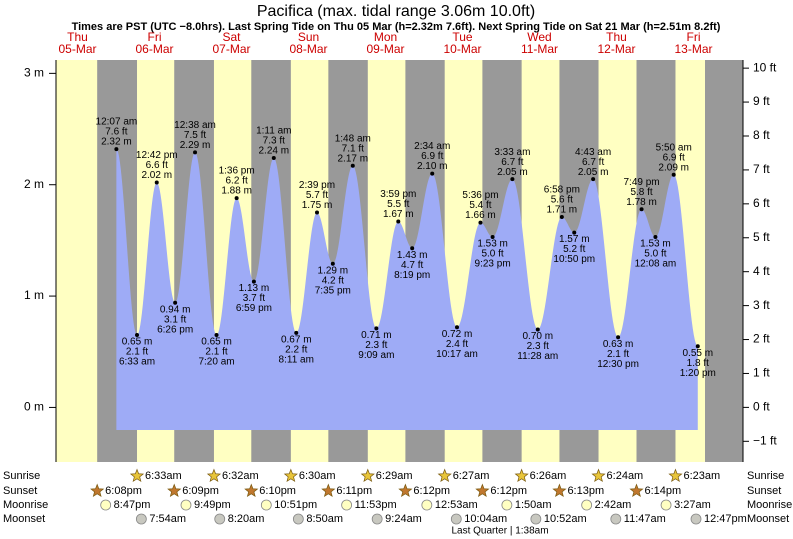 The width and height of the screenshot is (793, 539). What do you see at coordinates (645, 519) in the screenshot?
I see `moonset-time: 11:47am` at bounding box center [645, 519].